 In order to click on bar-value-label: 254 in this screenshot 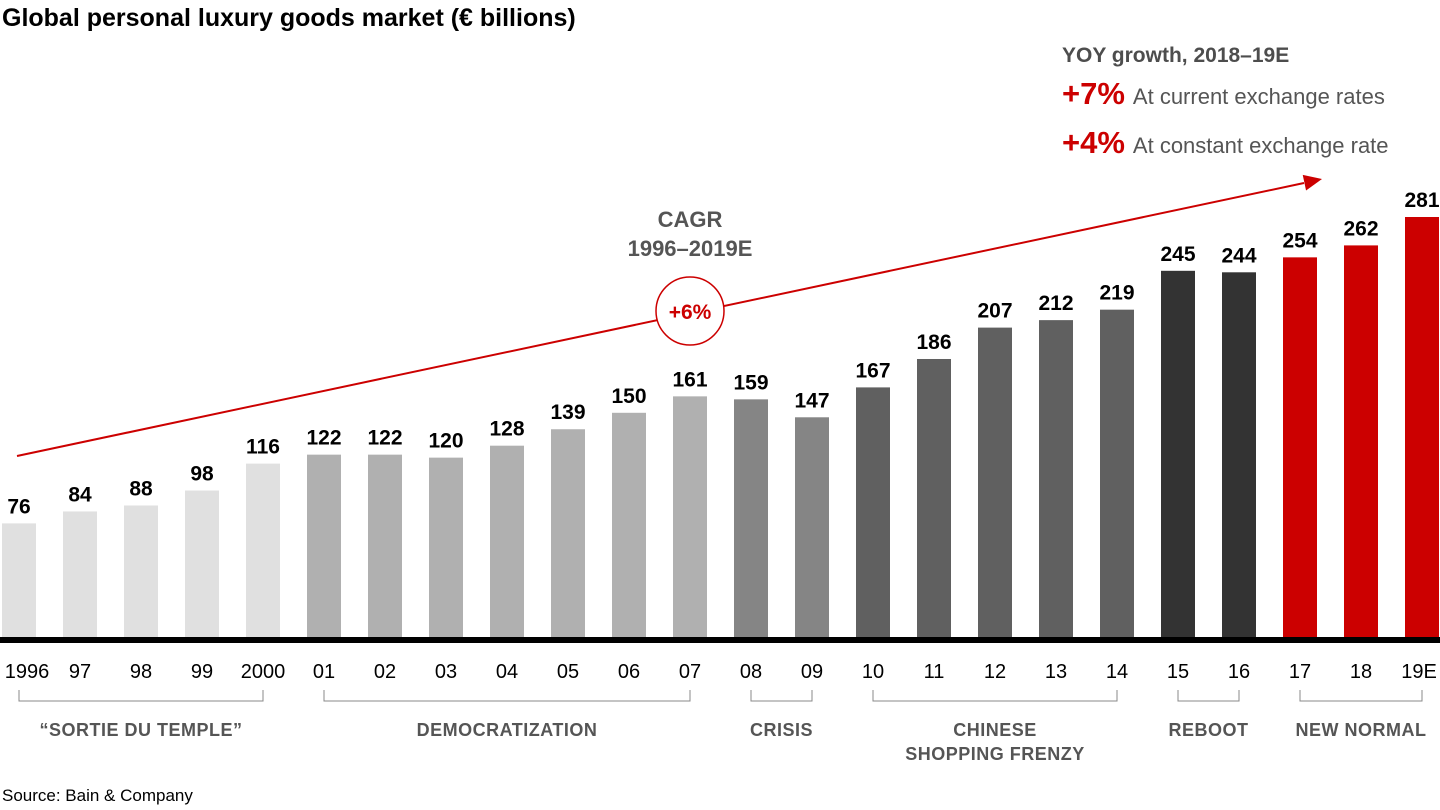, I will do `click(1299, 240)`.